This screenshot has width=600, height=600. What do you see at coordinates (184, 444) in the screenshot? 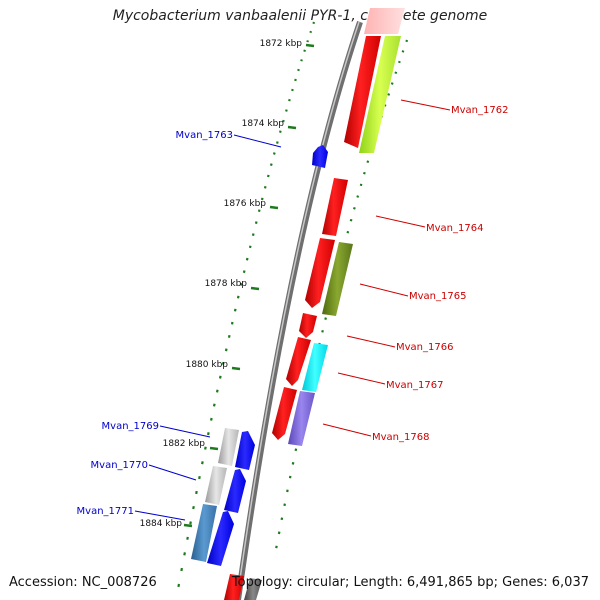
I see `tick-label: 1882 kbp` at bounding box center [184, 444].